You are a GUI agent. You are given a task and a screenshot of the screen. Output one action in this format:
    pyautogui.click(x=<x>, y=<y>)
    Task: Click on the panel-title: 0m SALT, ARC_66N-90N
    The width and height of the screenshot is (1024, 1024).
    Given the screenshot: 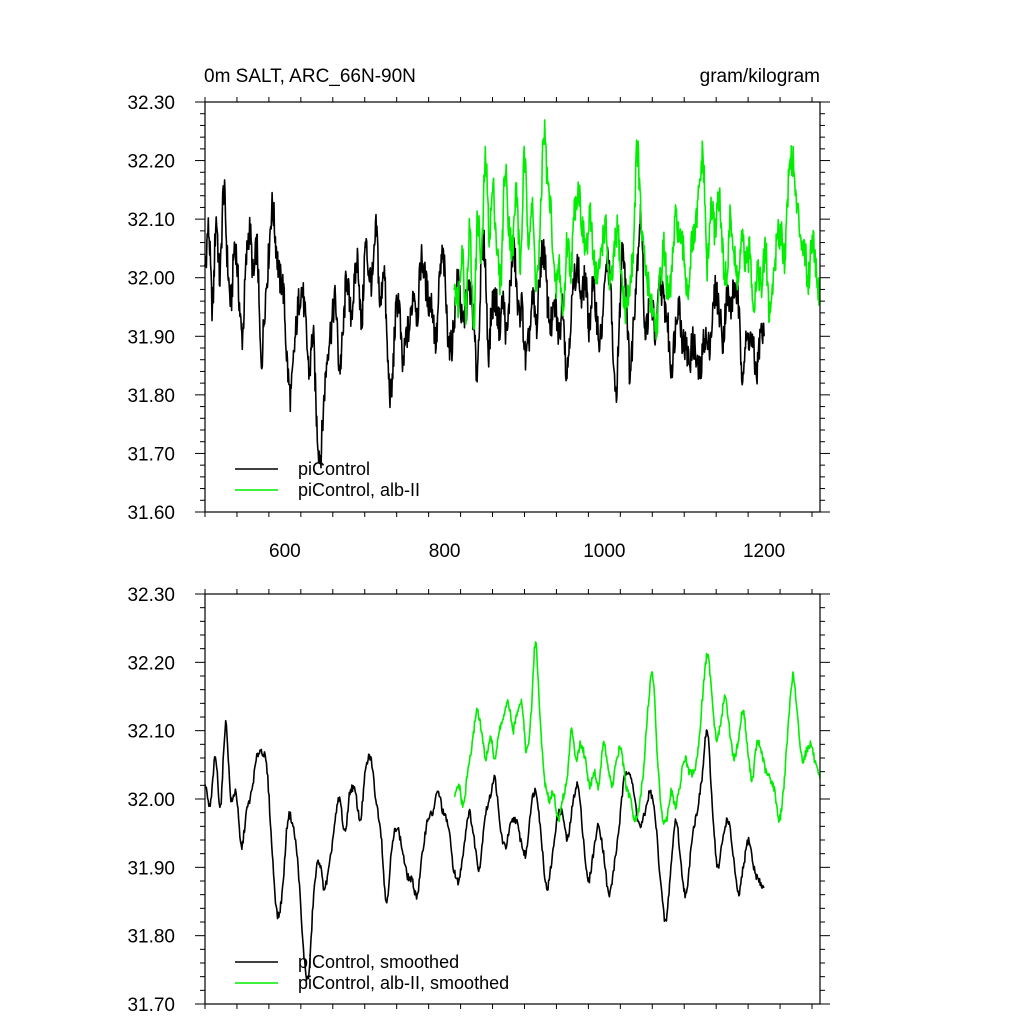 What is the action you would take?
    pyautogui.click(x=310, y=76)
    